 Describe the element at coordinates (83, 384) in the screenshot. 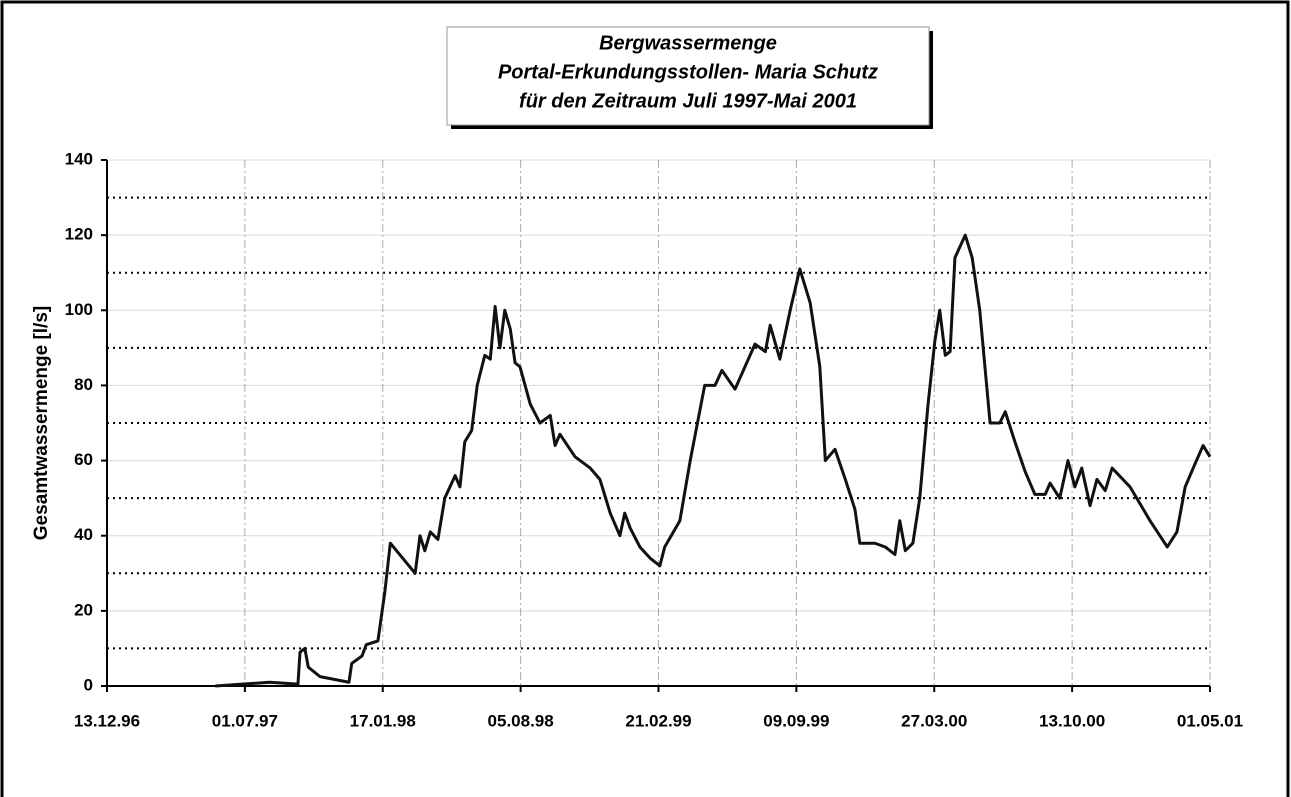

I see `y-tick-label: 80` at that location.